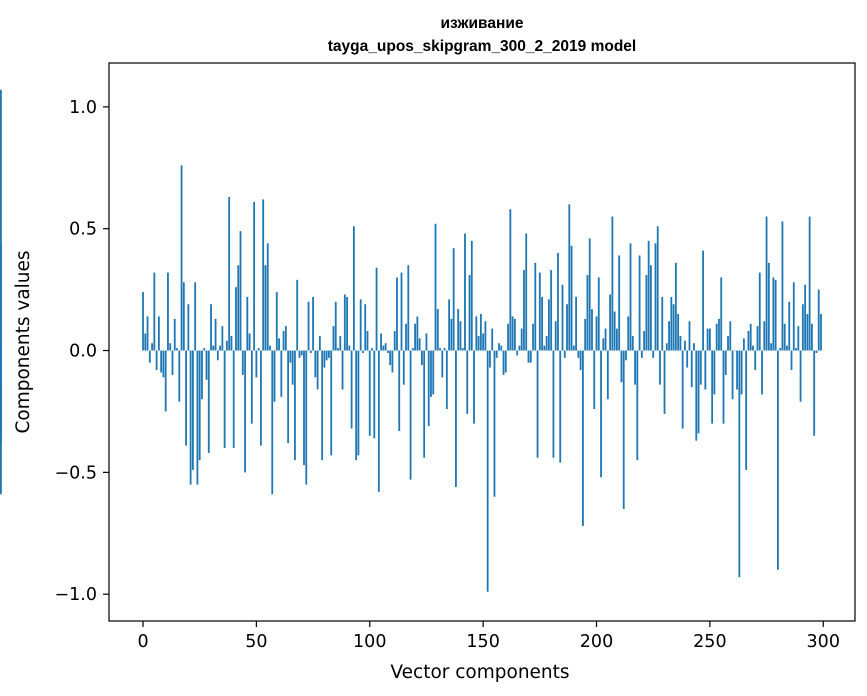 This screenshot has width=867, height=696. What do you see at coordinates (823, 642) in the screenshot?
I see `x-tick-label: 300` at bounding box center [823, 642].